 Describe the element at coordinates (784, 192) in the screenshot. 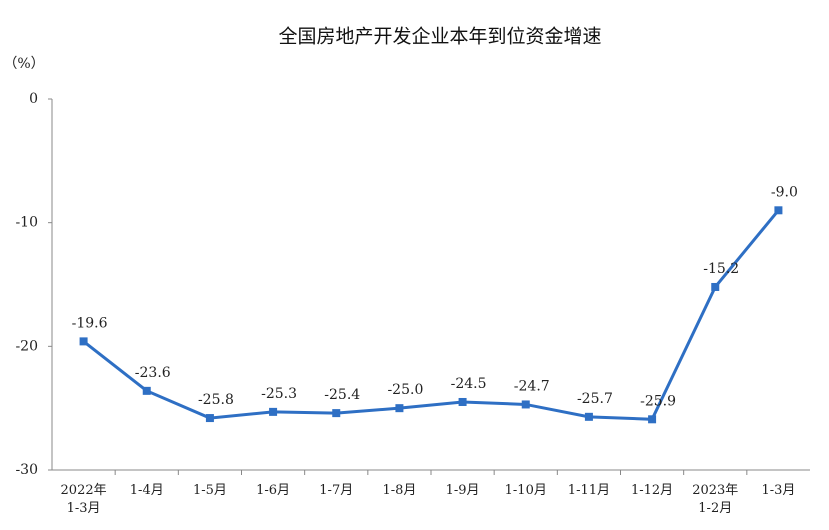

I see `value-label: -9.0` at that location.